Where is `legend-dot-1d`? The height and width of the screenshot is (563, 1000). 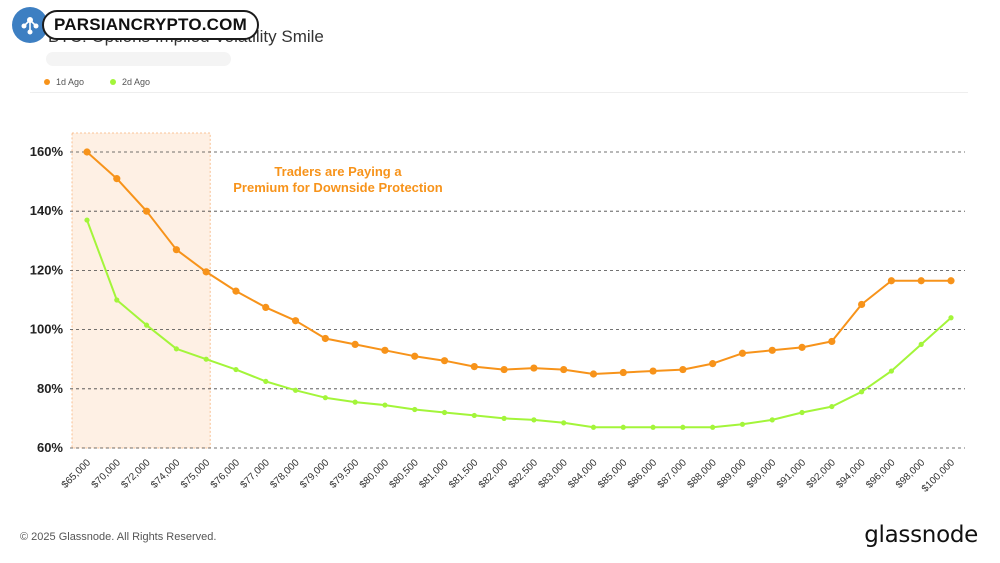 legend-dot-1d is located at coordinates (47, 82).